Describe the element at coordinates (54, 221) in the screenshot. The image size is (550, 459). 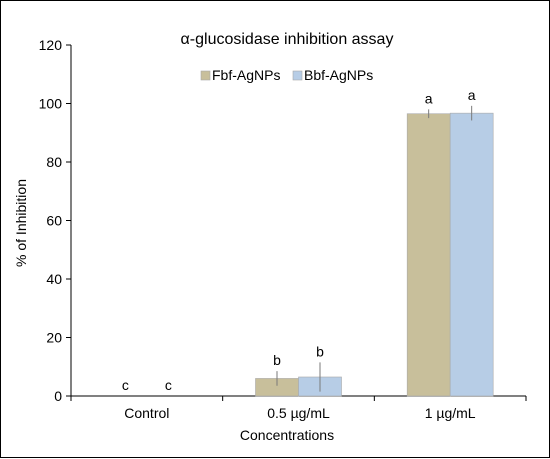
I see `y-tick-label: 60` at that location.